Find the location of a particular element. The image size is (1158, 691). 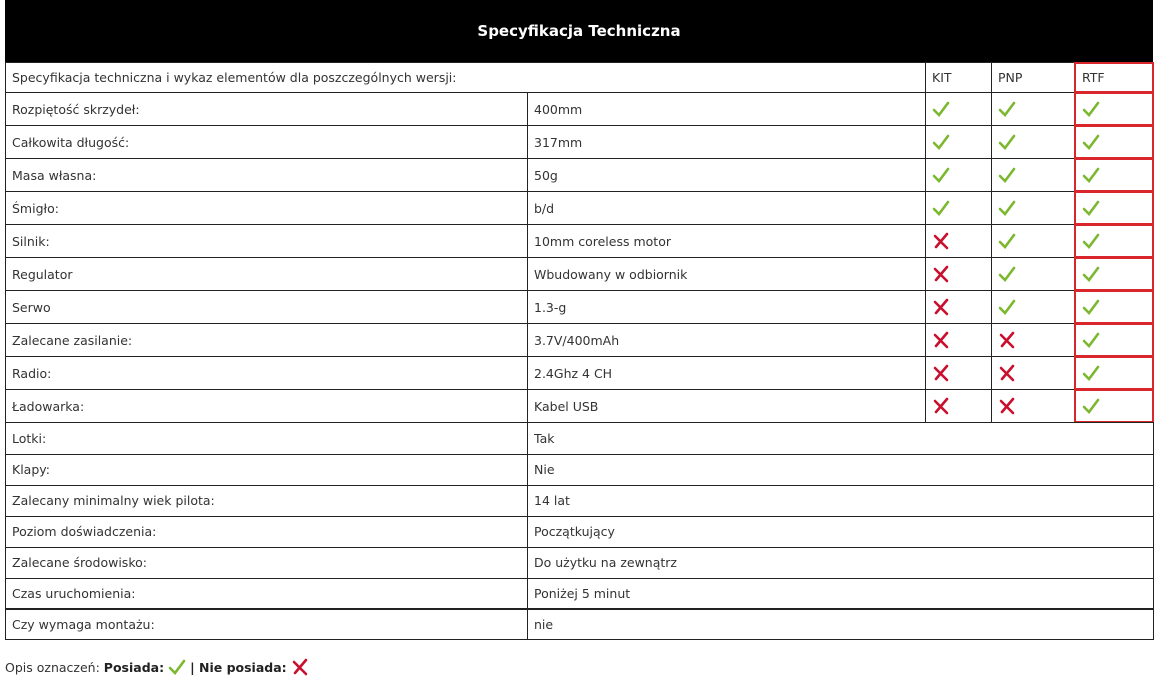

row-value: 3.7V/400mAh is located at coordinates (726, 340).